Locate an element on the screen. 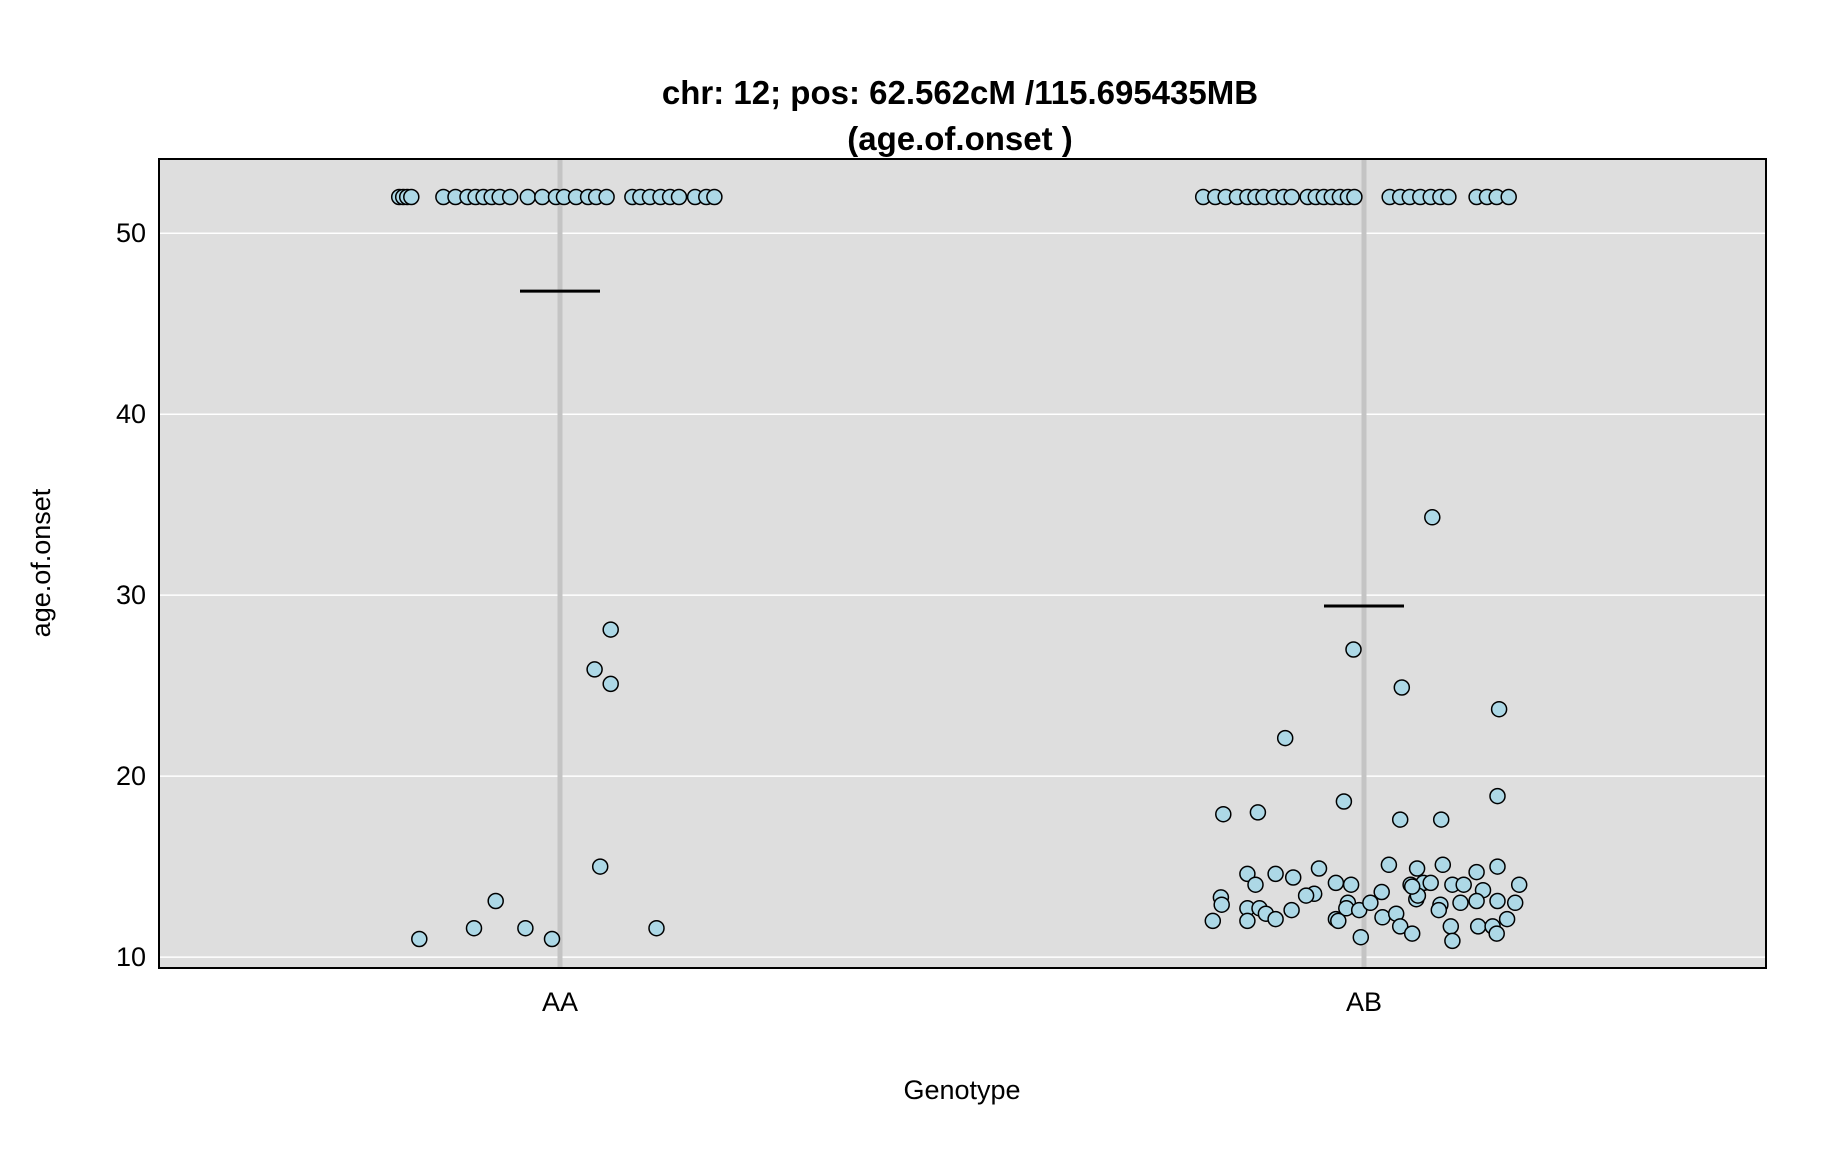 The width and height of the screenshot is (1824, 1152). x-tick-label: AB is located at coordinates (1364, 1002).